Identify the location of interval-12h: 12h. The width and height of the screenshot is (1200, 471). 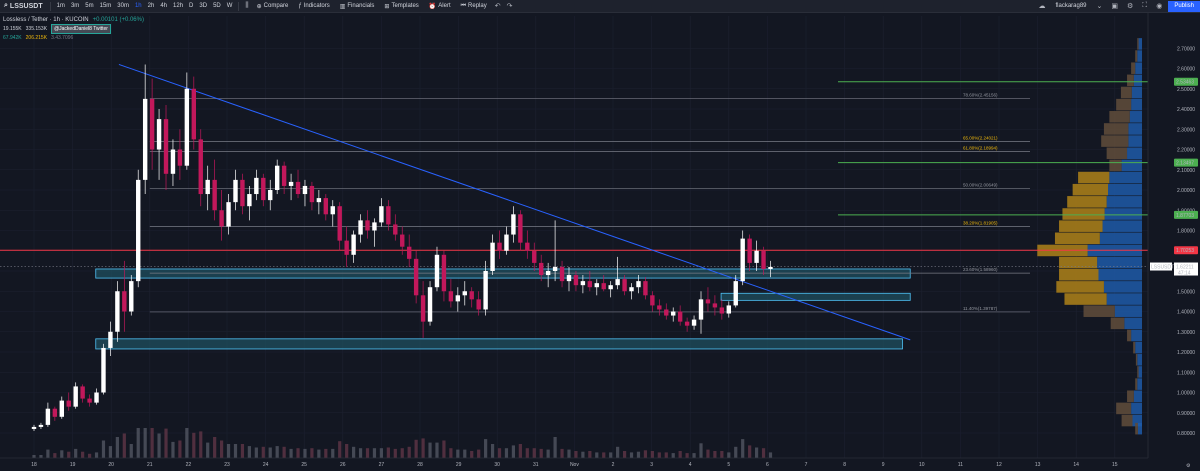
(178, 6).